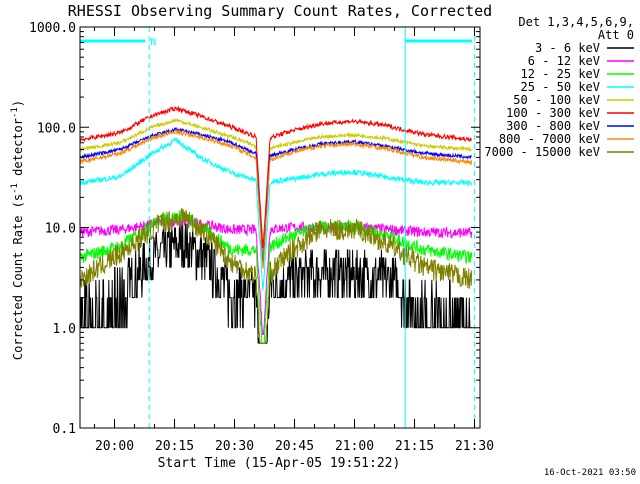 Image resolution: width=640 pixels, height=484 pixels. I want to click on legend-title-2: Att 0, so click(616, 35).